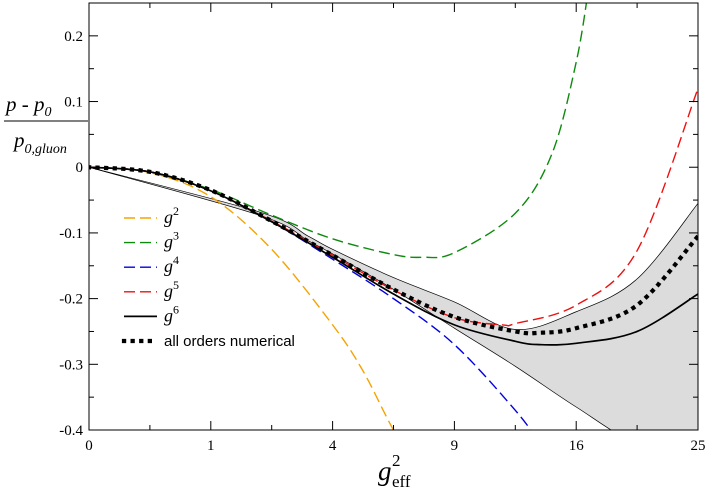 The height and width of the screenshot is (490, 708). I want to click on y-label-numerator: p - p0, so click(28, 106).